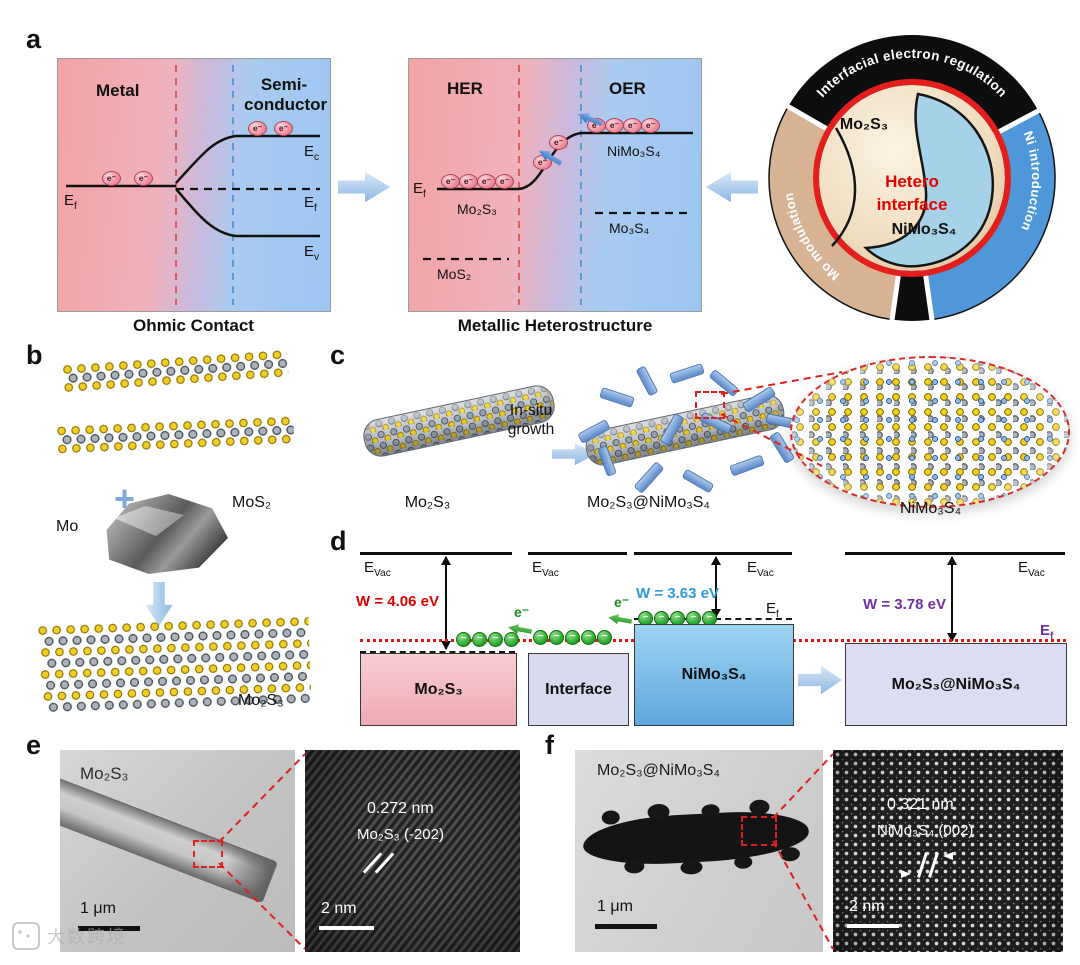  Describe the element at coordinates (412, 851) in the screenshot. I see `hrtem-image-mo2s3: 0.272 nm Mo₂S₃ (-202) 2 nm` at that location.